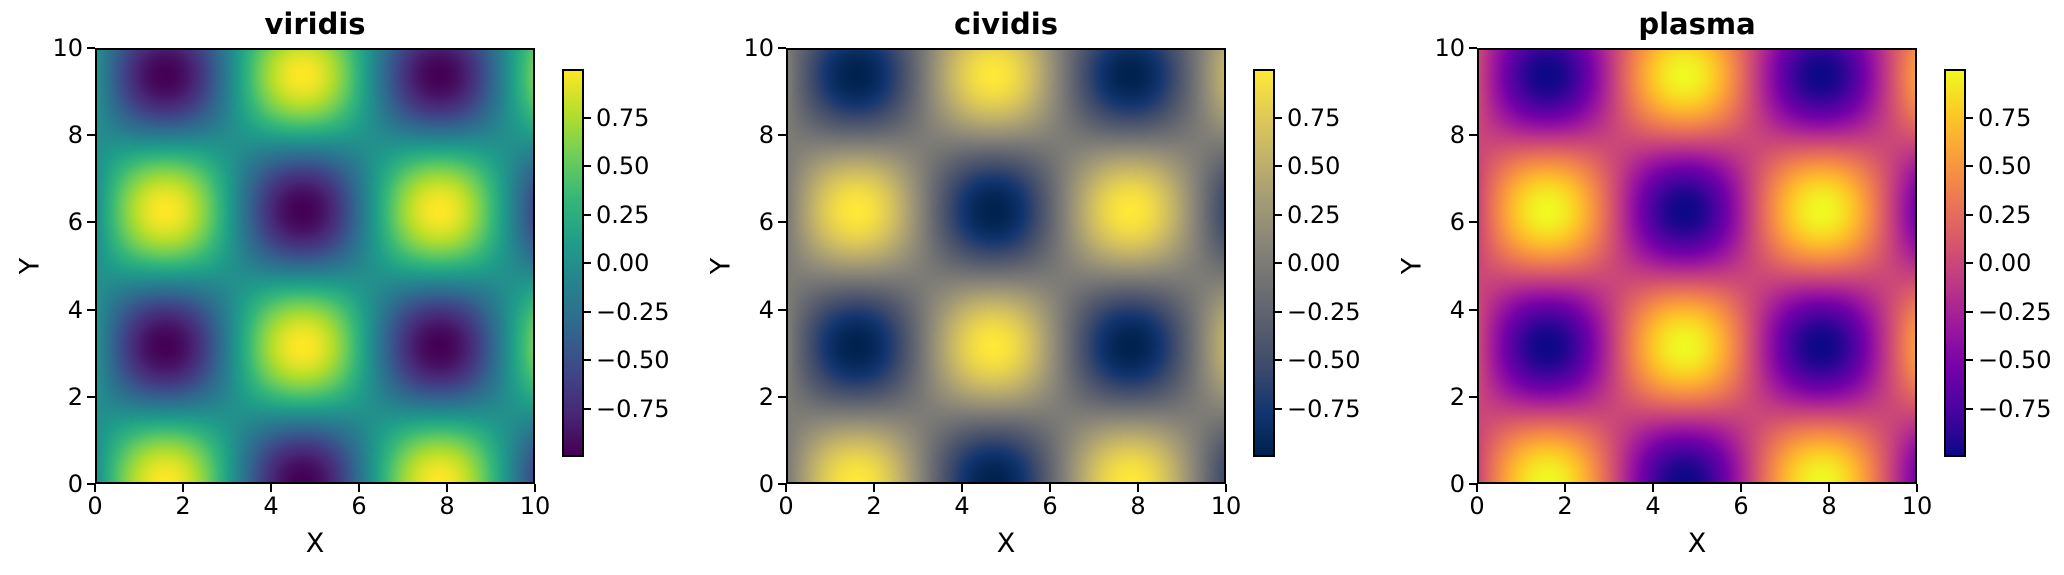  What do you see at coordinates (1477, 506) in the screenshot?
I see `x-tick-label: 0` at bounding box center [1477, 506].